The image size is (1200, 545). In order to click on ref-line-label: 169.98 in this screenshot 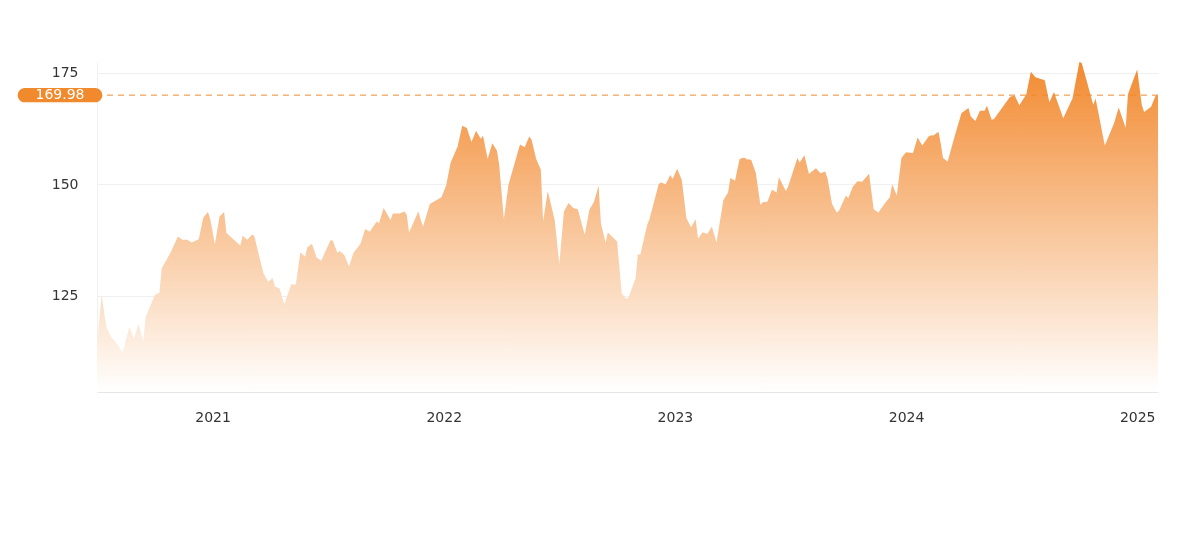, I will do `click(60, 94)`.